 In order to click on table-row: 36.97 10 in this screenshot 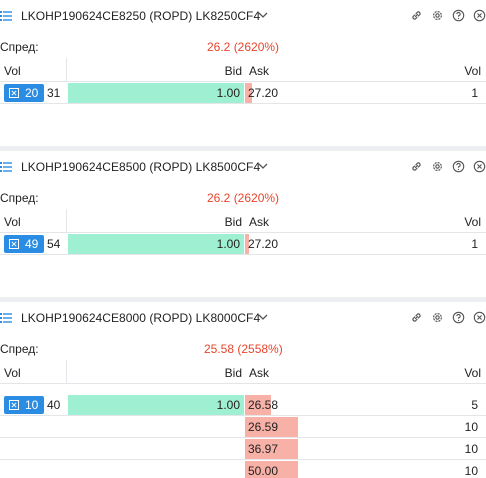, I will do `click(243, 449)`.